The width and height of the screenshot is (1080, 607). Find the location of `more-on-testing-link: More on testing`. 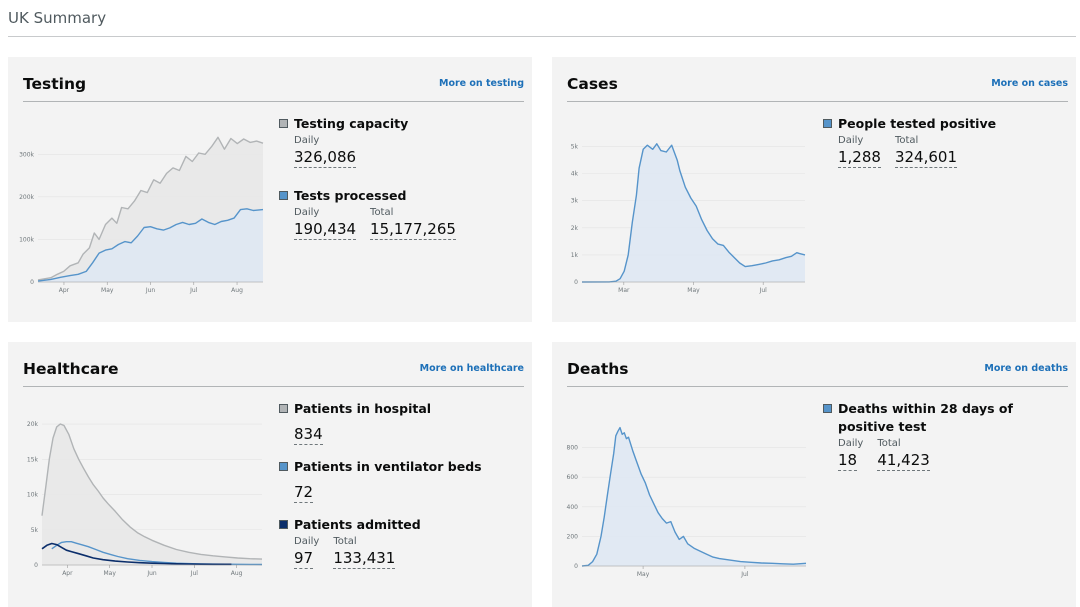

more-on-testing-link: More on testing is located at coordinates (481, 83).